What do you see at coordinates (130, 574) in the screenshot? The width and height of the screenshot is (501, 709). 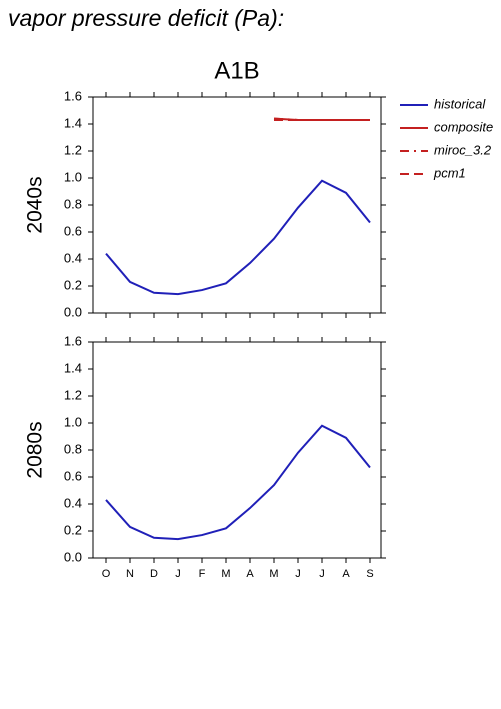 I see `x-tick-label: N` at bounding box center [130, 574].